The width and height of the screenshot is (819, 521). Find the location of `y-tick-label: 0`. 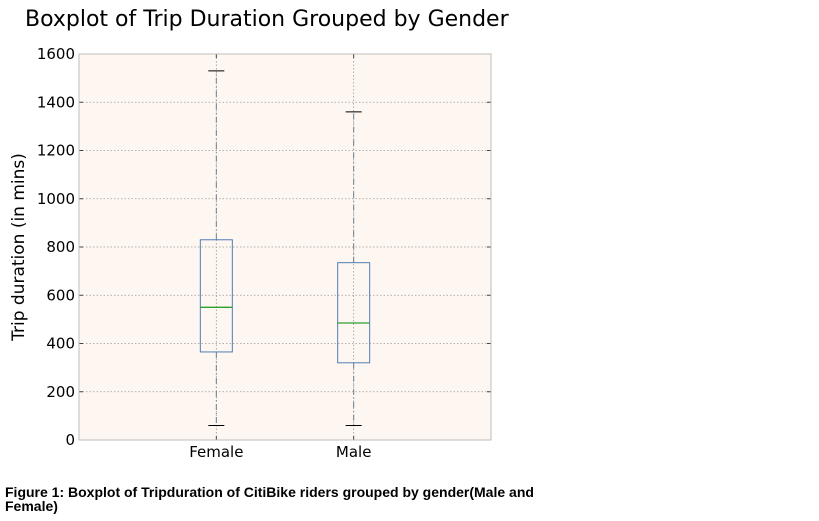

y-tick-label: 0 is located at coordinates (70, 440).